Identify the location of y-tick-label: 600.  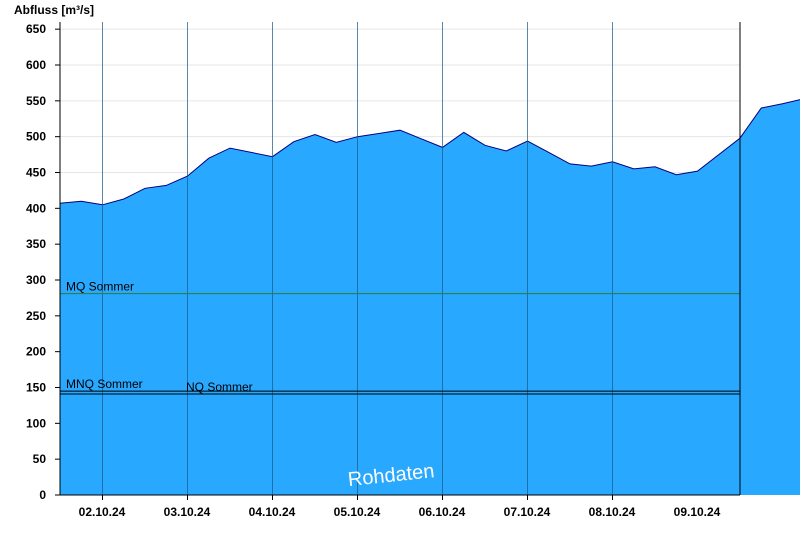
(36, 65).